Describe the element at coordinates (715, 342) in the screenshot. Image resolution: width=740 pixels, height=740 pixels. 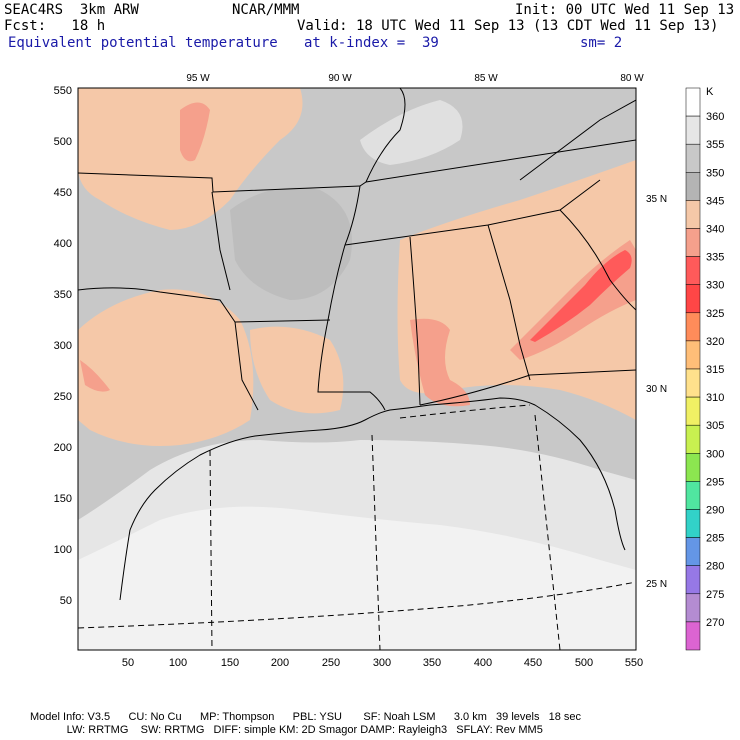
I see `colorbar-level-label: 320` at that location.